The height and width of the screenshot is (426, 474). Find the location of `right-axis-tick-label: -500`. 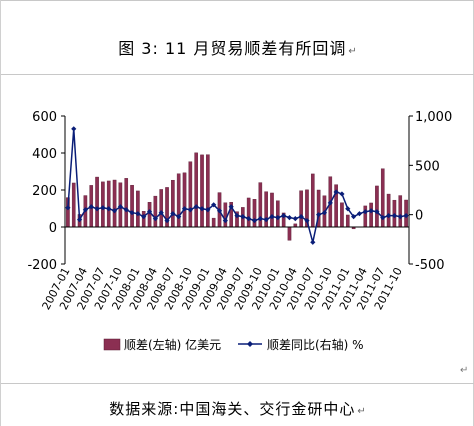

right-axis-tick-label: -500 is located at coordinates (430, 265).